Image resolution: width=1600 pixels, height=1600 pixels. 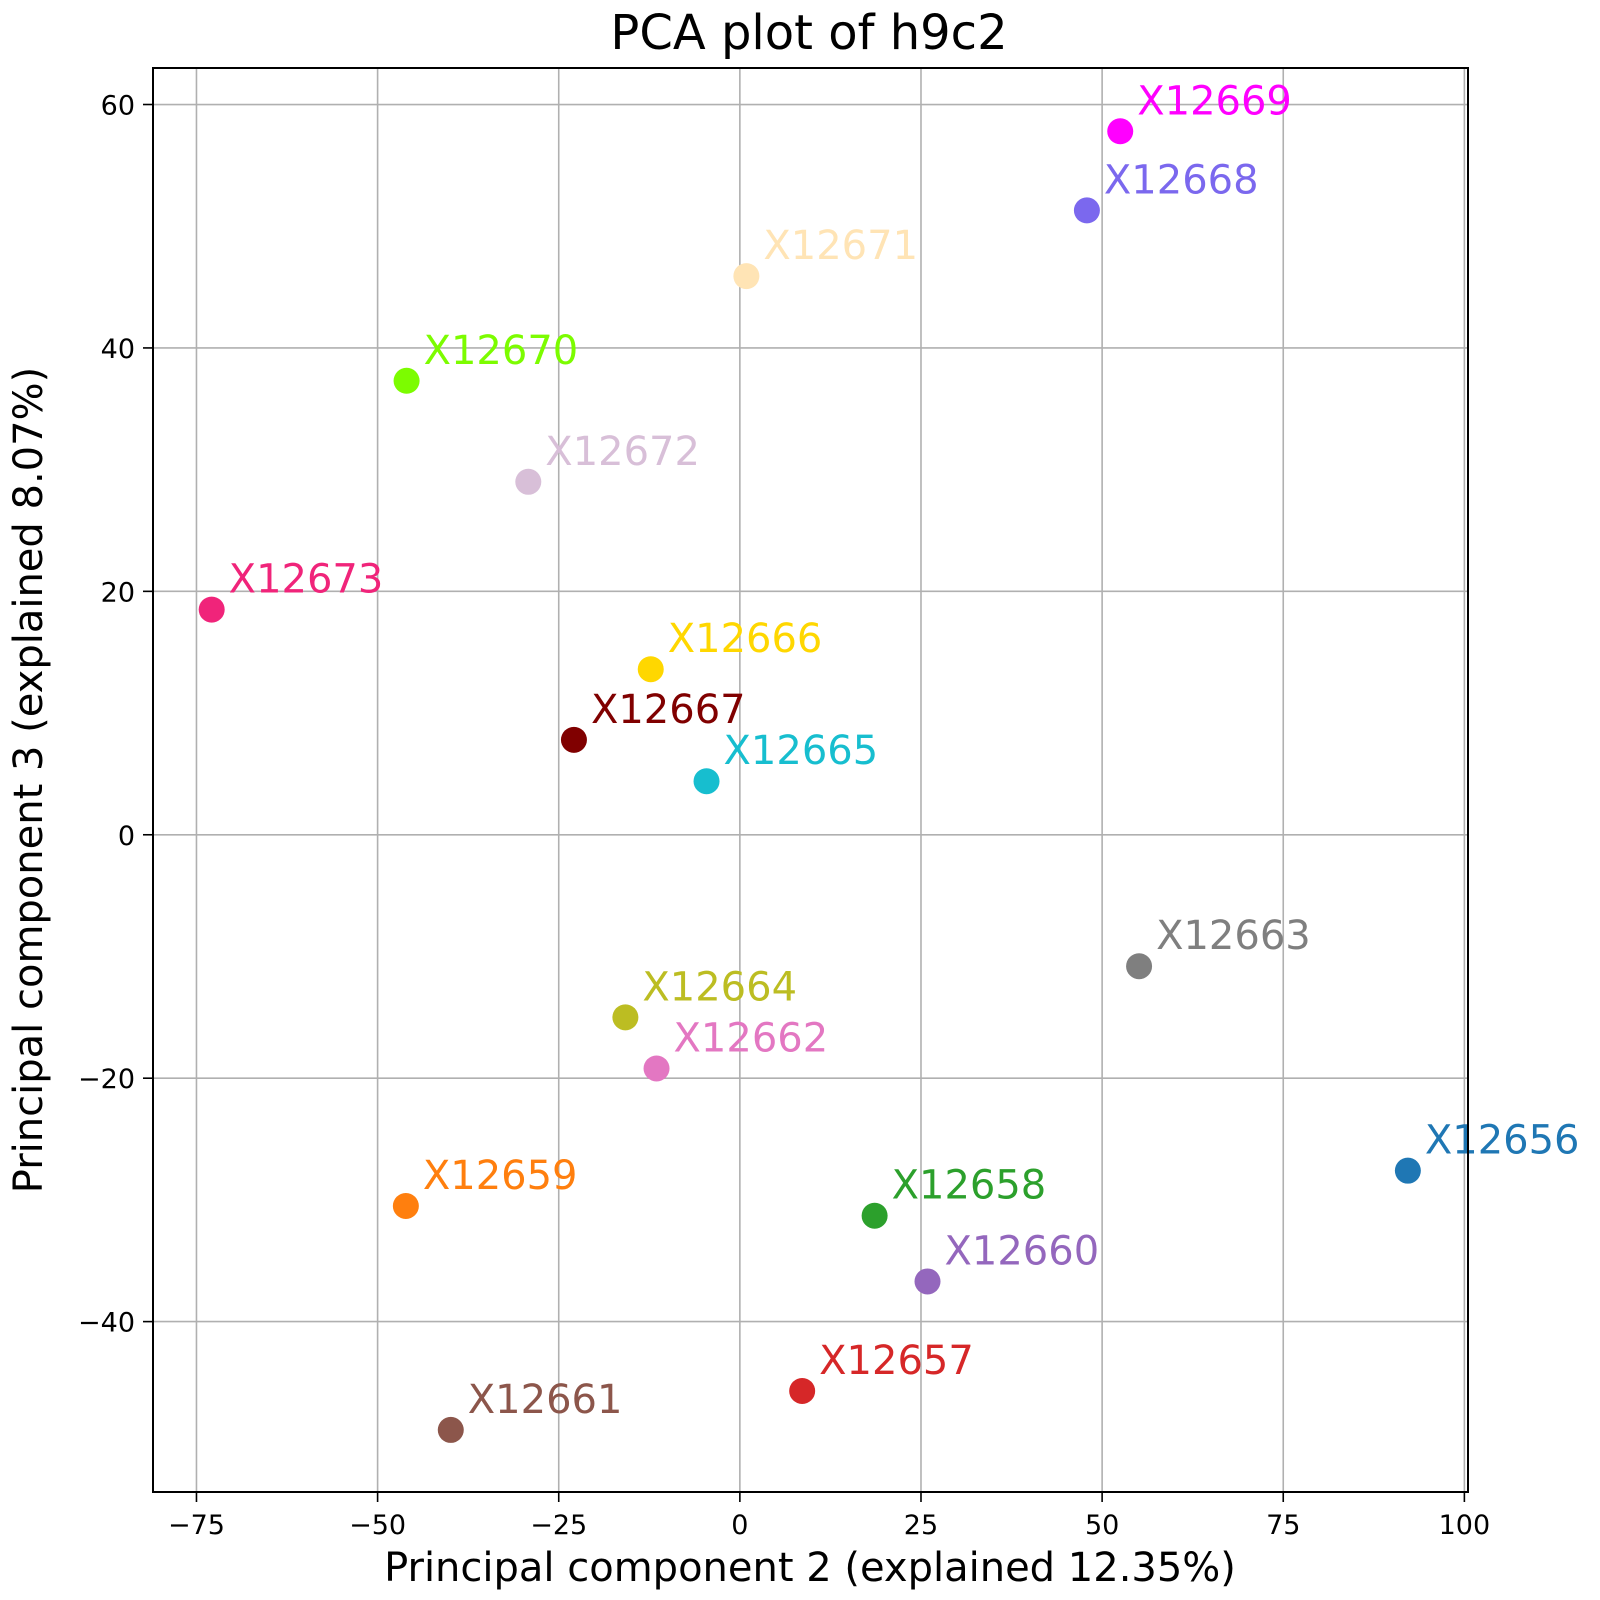 I want to click on data-point-x12666, so click(x=650, y=669).